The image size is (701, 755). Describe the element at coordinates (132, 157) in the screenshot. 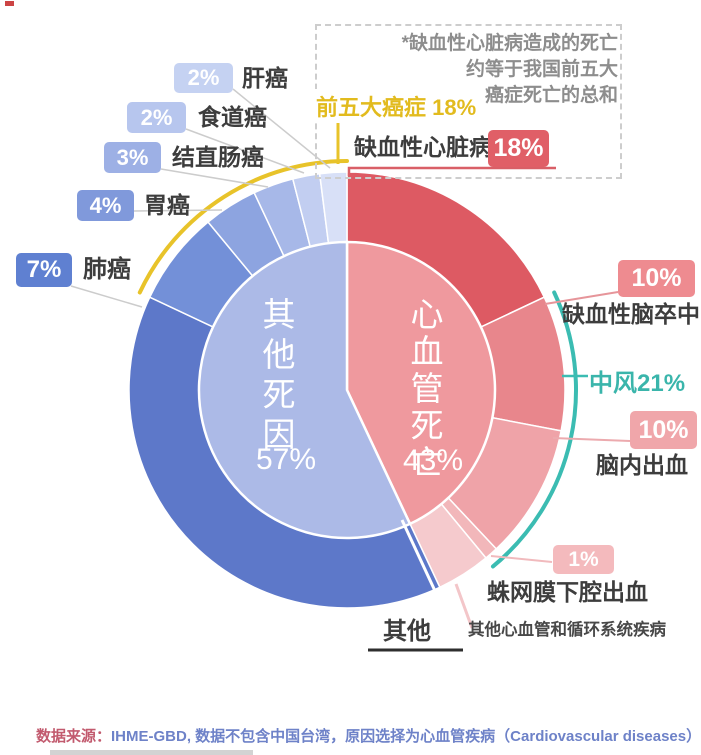

I see `colorectal-cancer-badge: 3%` at that location.